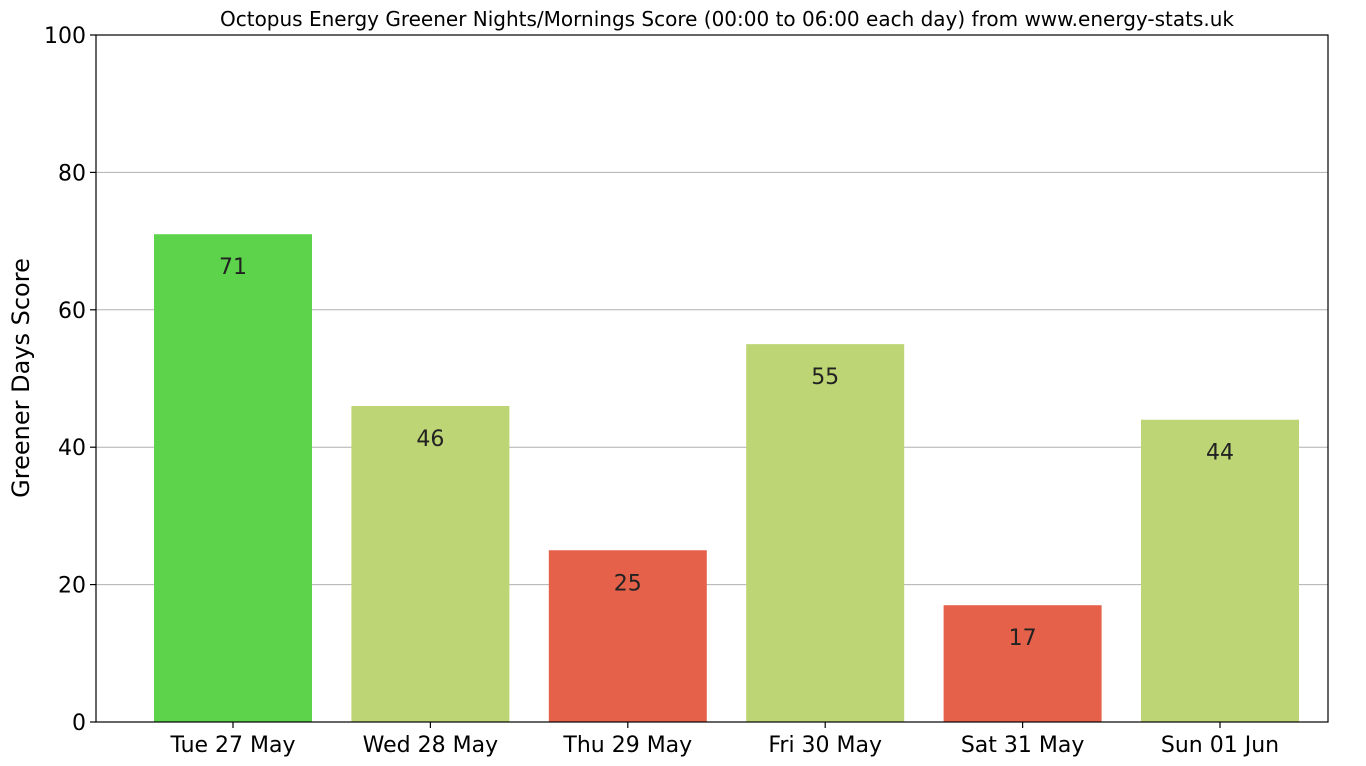 Image resolution: width=1366 pixels, height=766 pixels. Describe the element at coordinates (72, 448) in the screenshot. I see `y-tick-label: 40` at that location.